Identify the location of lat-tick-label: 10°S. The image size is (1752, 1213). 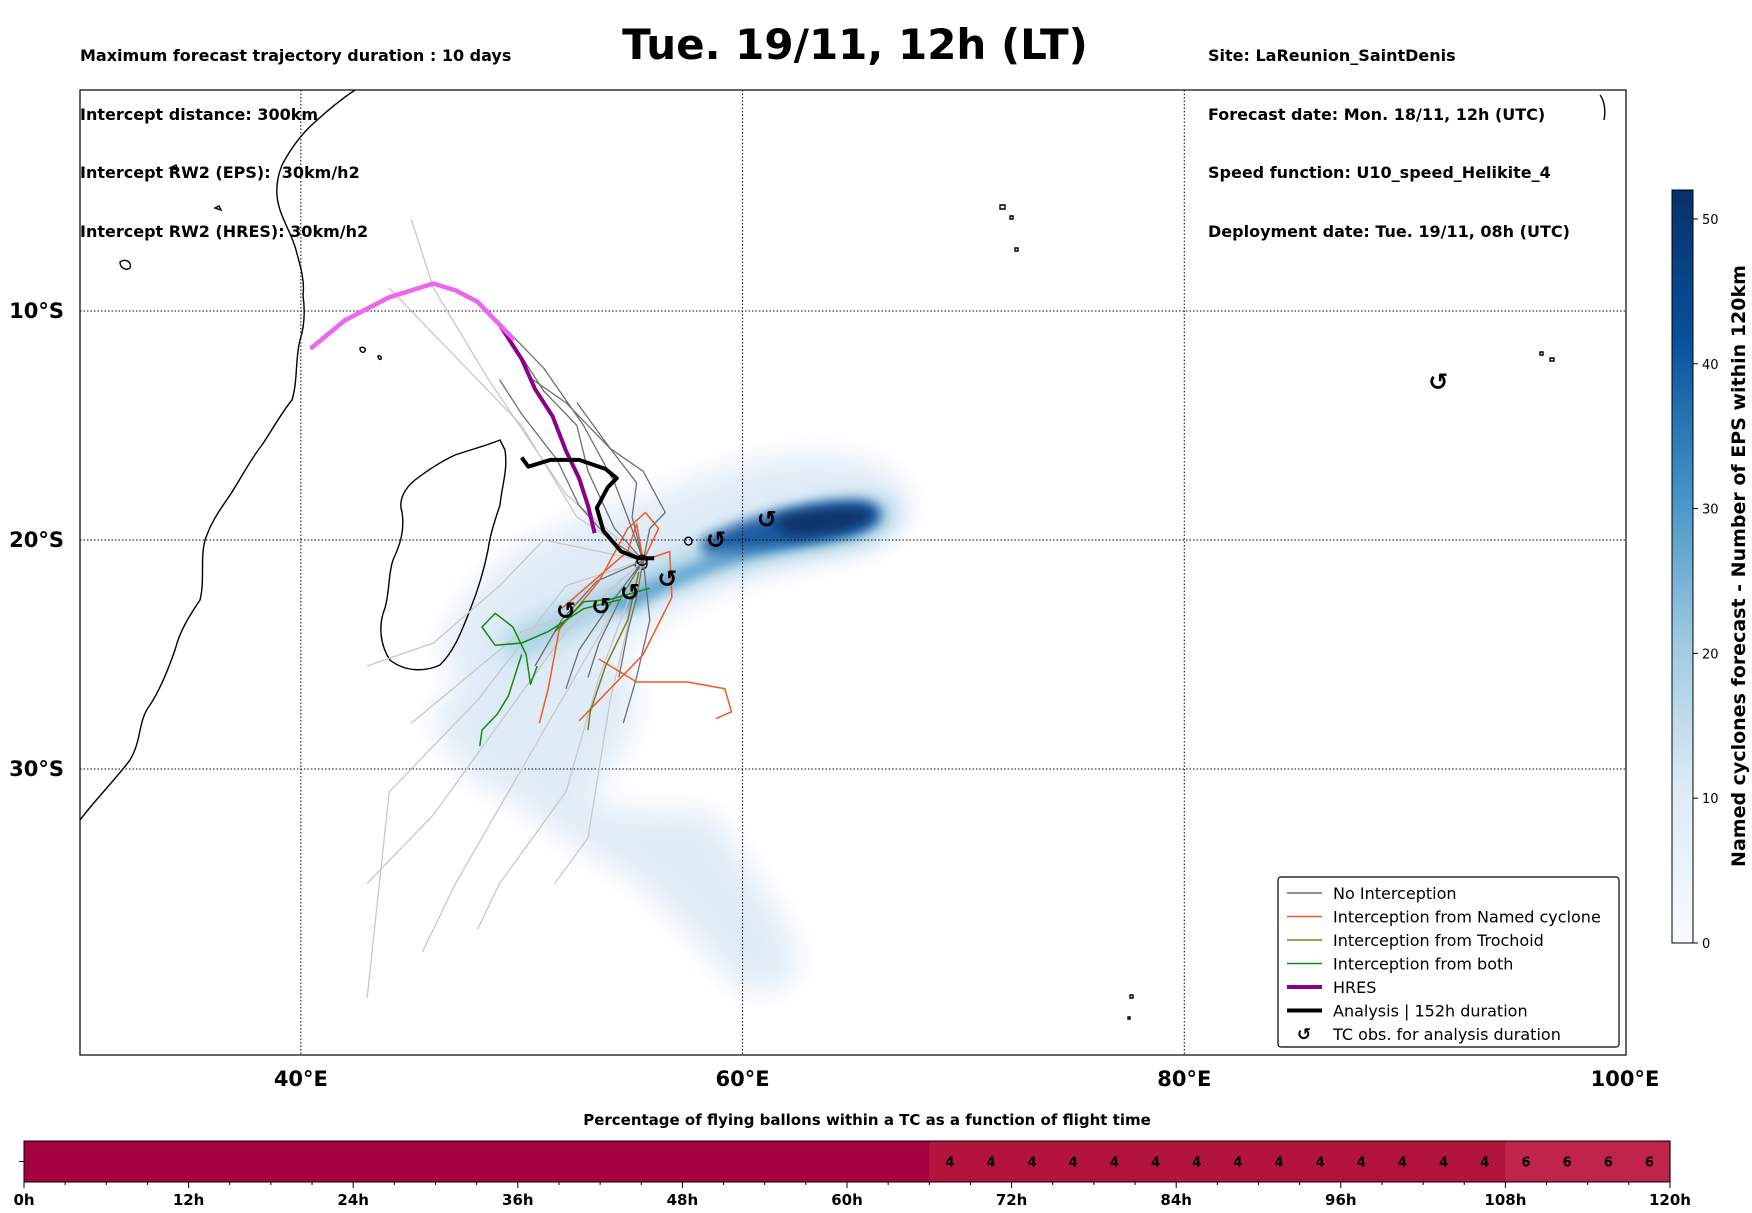
(36, 311).